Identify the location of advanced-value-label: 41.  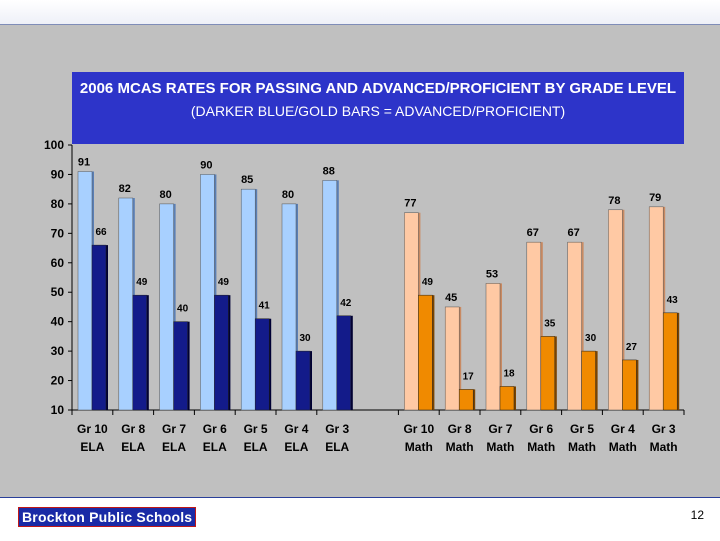
(265, 306).